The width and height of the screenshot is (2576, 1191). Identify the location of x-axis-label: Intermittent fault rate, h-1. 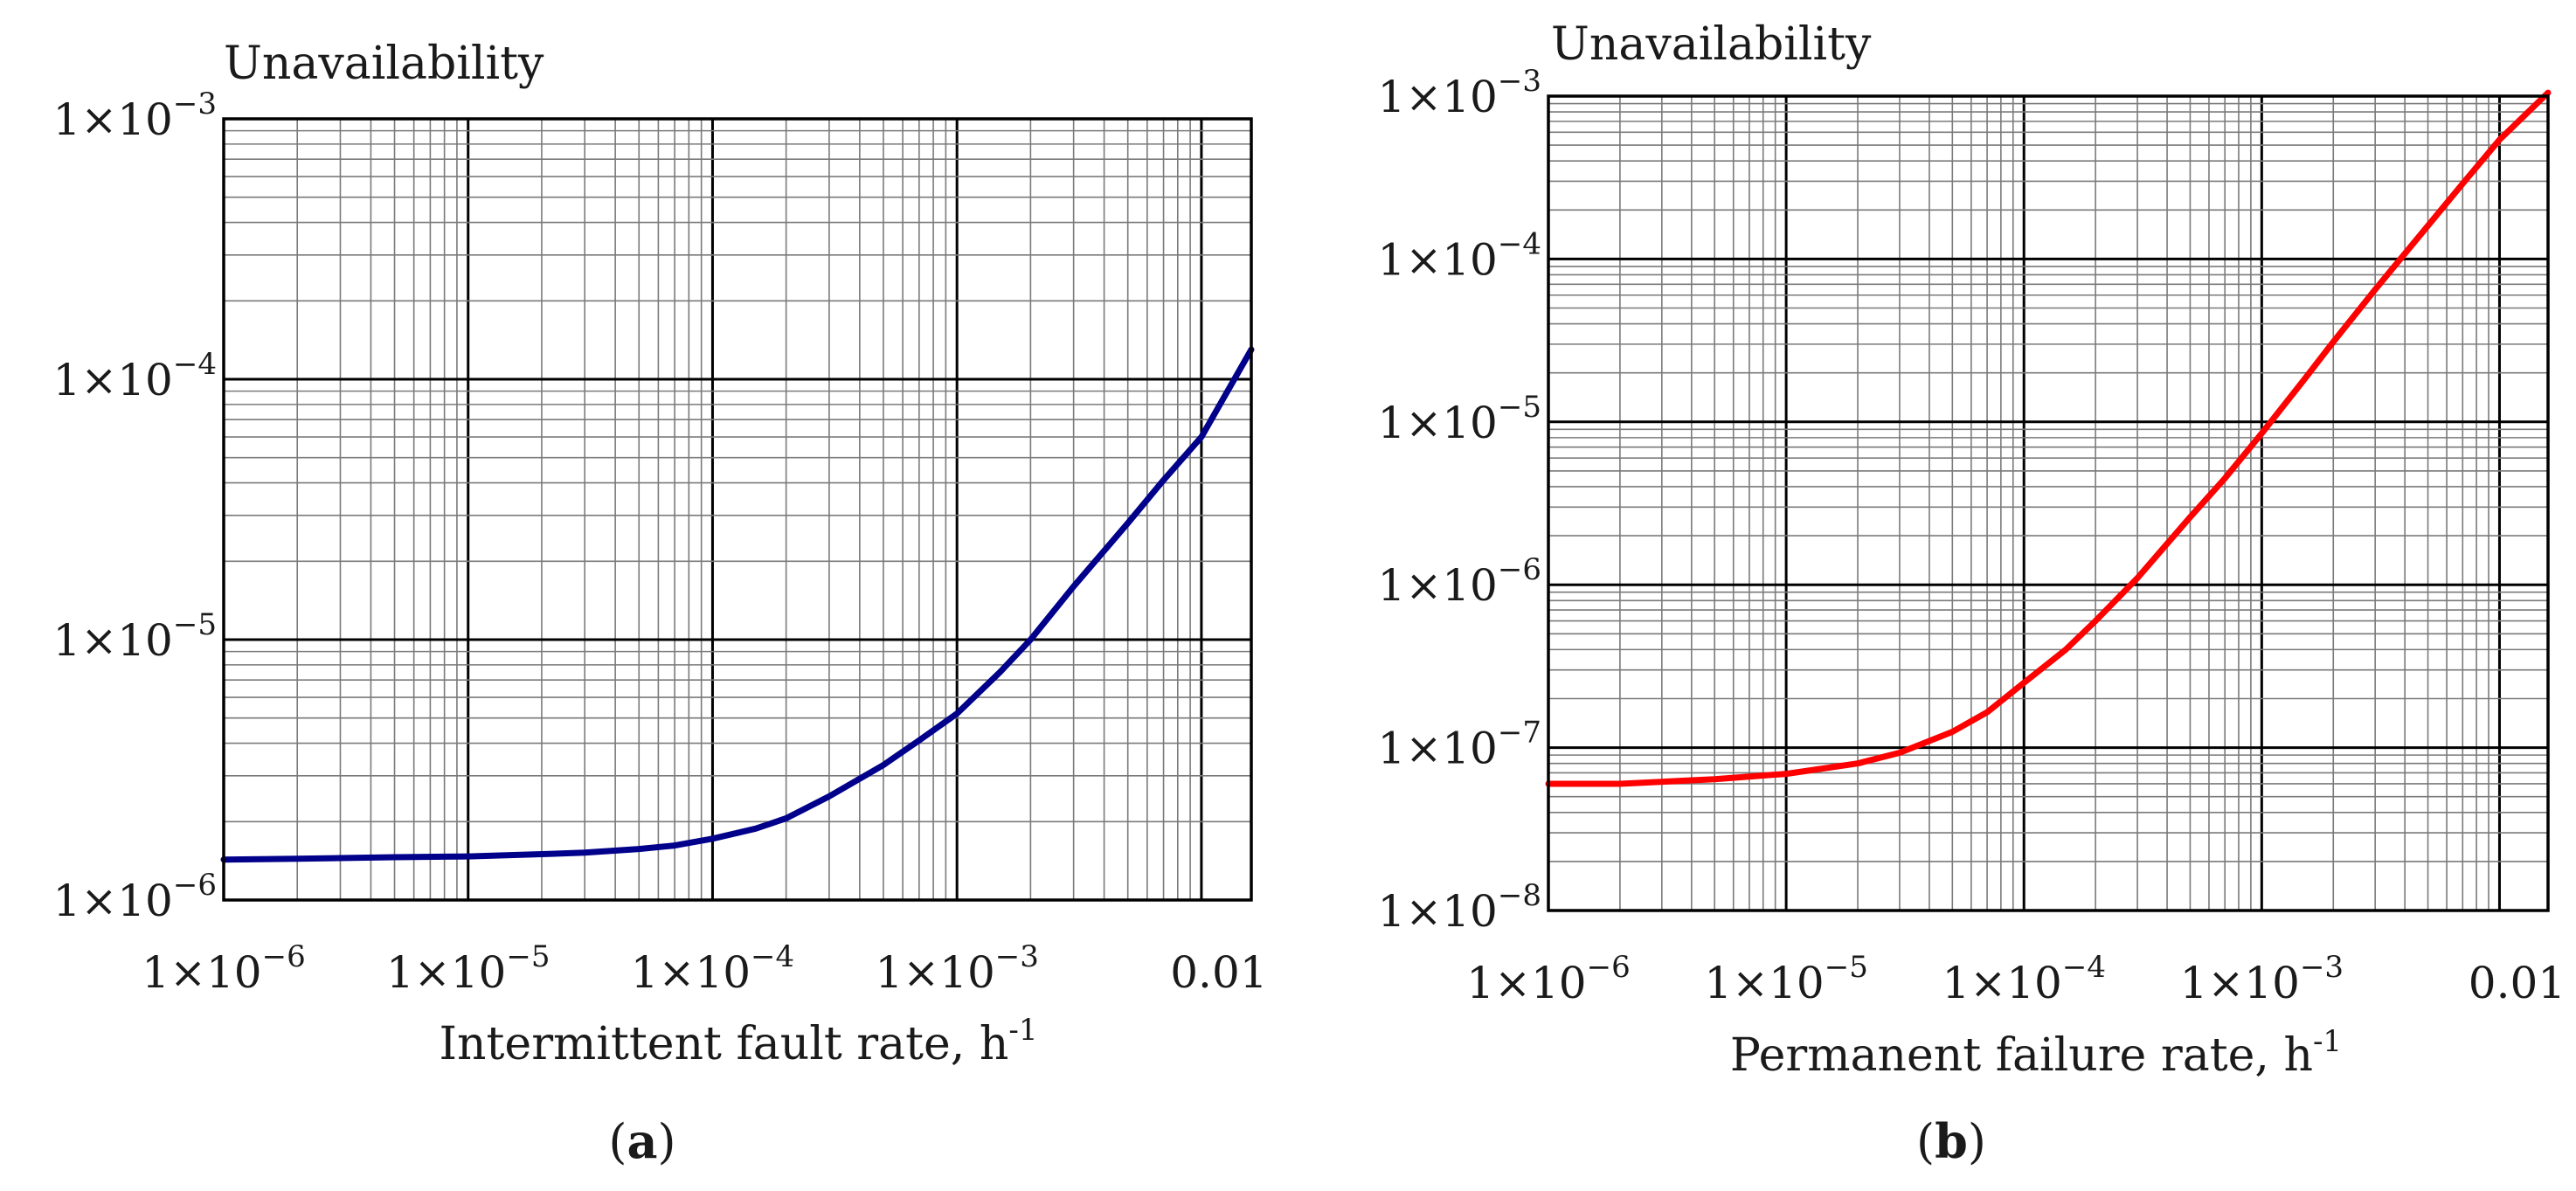
(739, 1041).